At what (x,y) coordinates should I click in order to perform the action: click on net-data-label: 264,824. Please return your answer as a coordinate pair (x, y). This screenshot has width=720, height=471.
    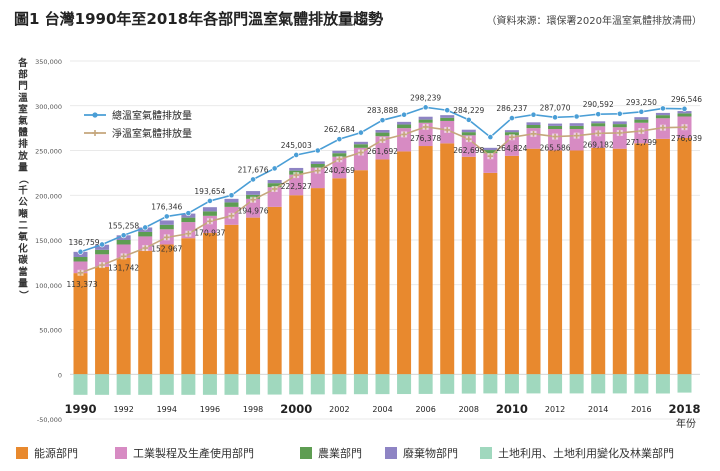
    Looking at the image, I should click on (511, 148).